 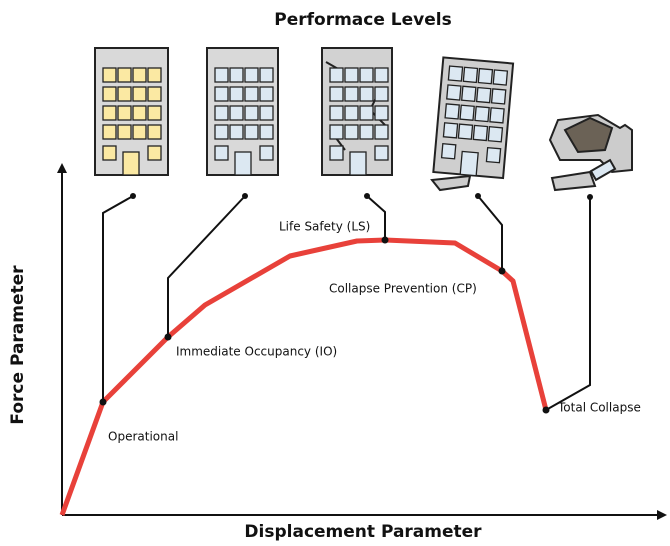 What do you see at coordinates (599, 408) in the screenshot?
I see `level-label: Total Collapse` at bounding box center [599, 408].